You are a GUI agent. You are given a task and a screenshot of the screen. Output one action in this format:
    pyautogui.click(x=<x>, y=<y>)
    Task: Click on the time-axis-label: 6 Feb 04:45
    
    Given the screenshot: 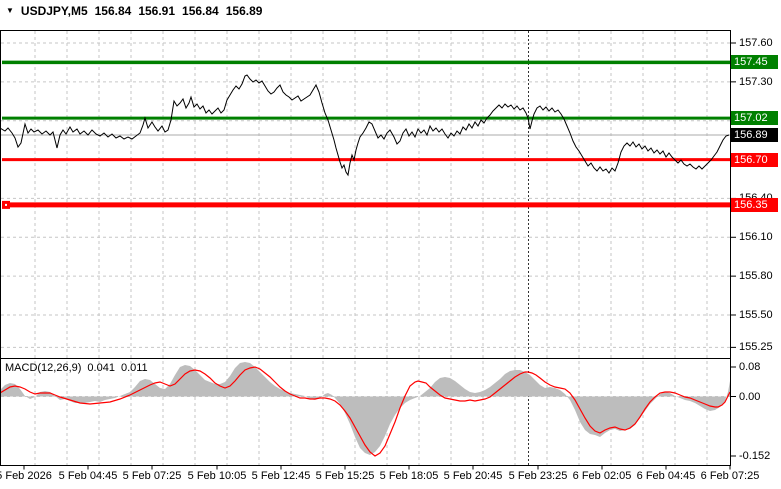 What is the action you would take?
    pyautogui.click(x=666, y=476)
    